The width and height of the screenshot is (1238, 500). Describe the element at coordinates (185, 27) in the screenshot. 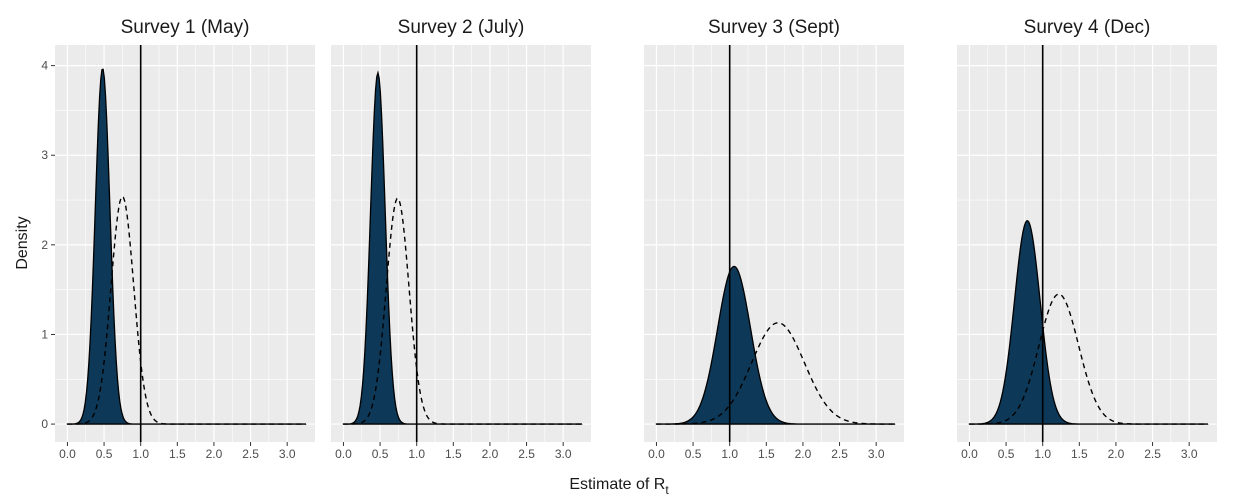

I see `panel-title: Survey 1 (May)` at that location.